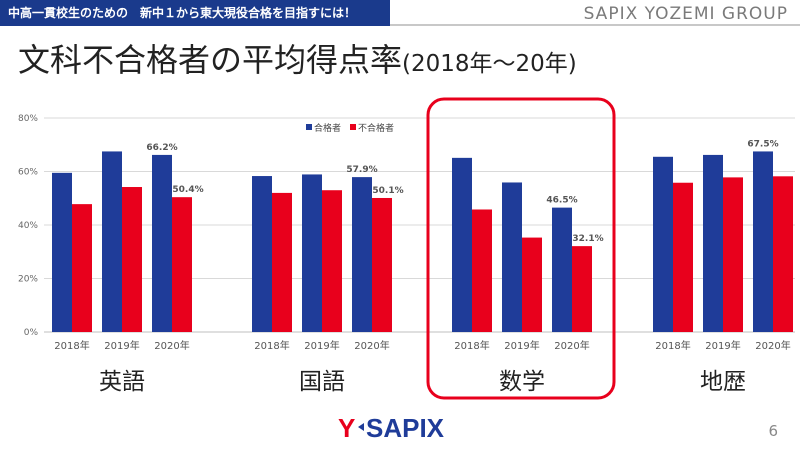 This screenshot has height=450, width=800. What do you see at coordinates (210, 60) in the screenshot?
I see `title-main: 文科不合格者の平均得点率` at bounding box center [210, 60].